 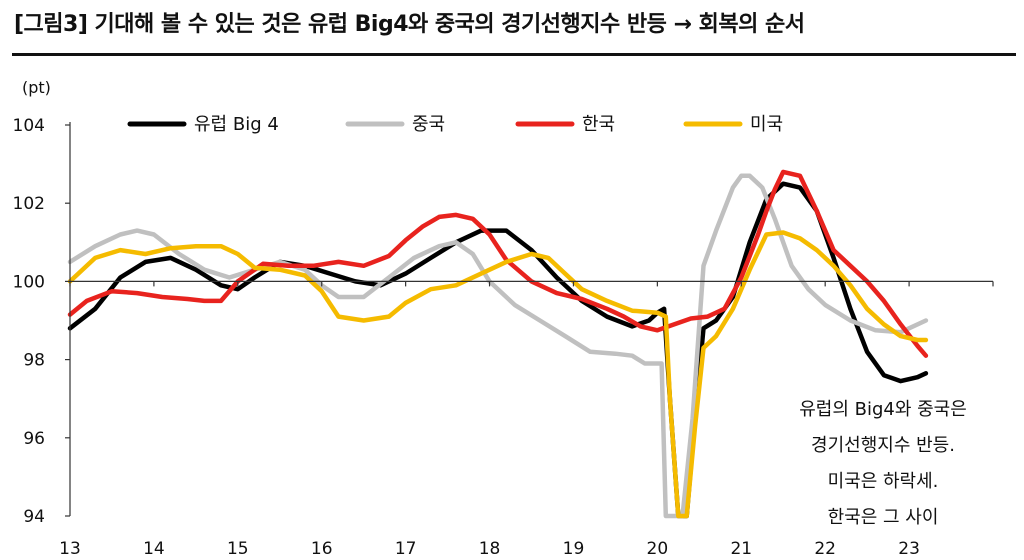 I want to click on annotation-line: 경기선행지수 반등., so click(x=883, y=445).